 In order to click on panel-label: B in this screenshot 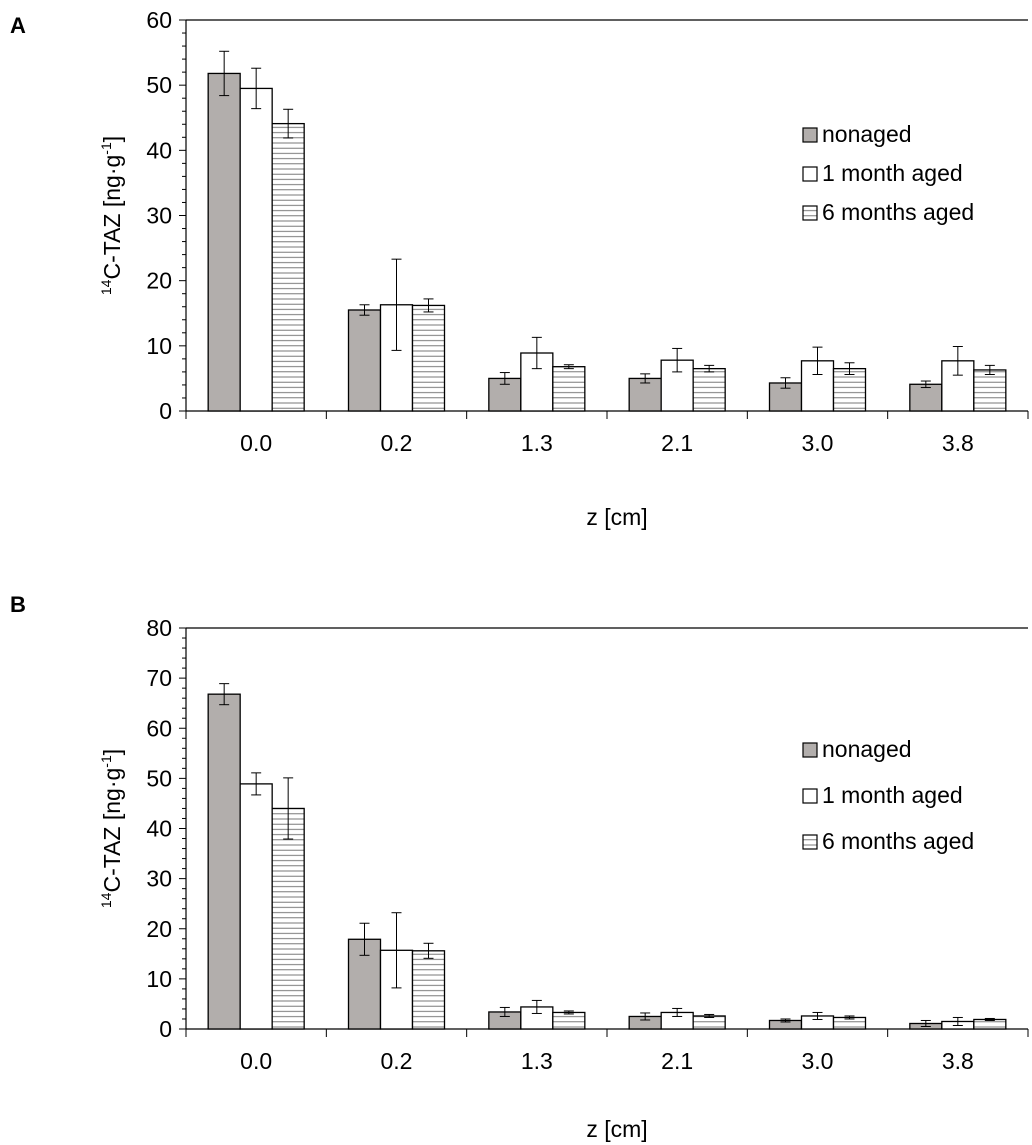, I will do `click(18, 604)`.